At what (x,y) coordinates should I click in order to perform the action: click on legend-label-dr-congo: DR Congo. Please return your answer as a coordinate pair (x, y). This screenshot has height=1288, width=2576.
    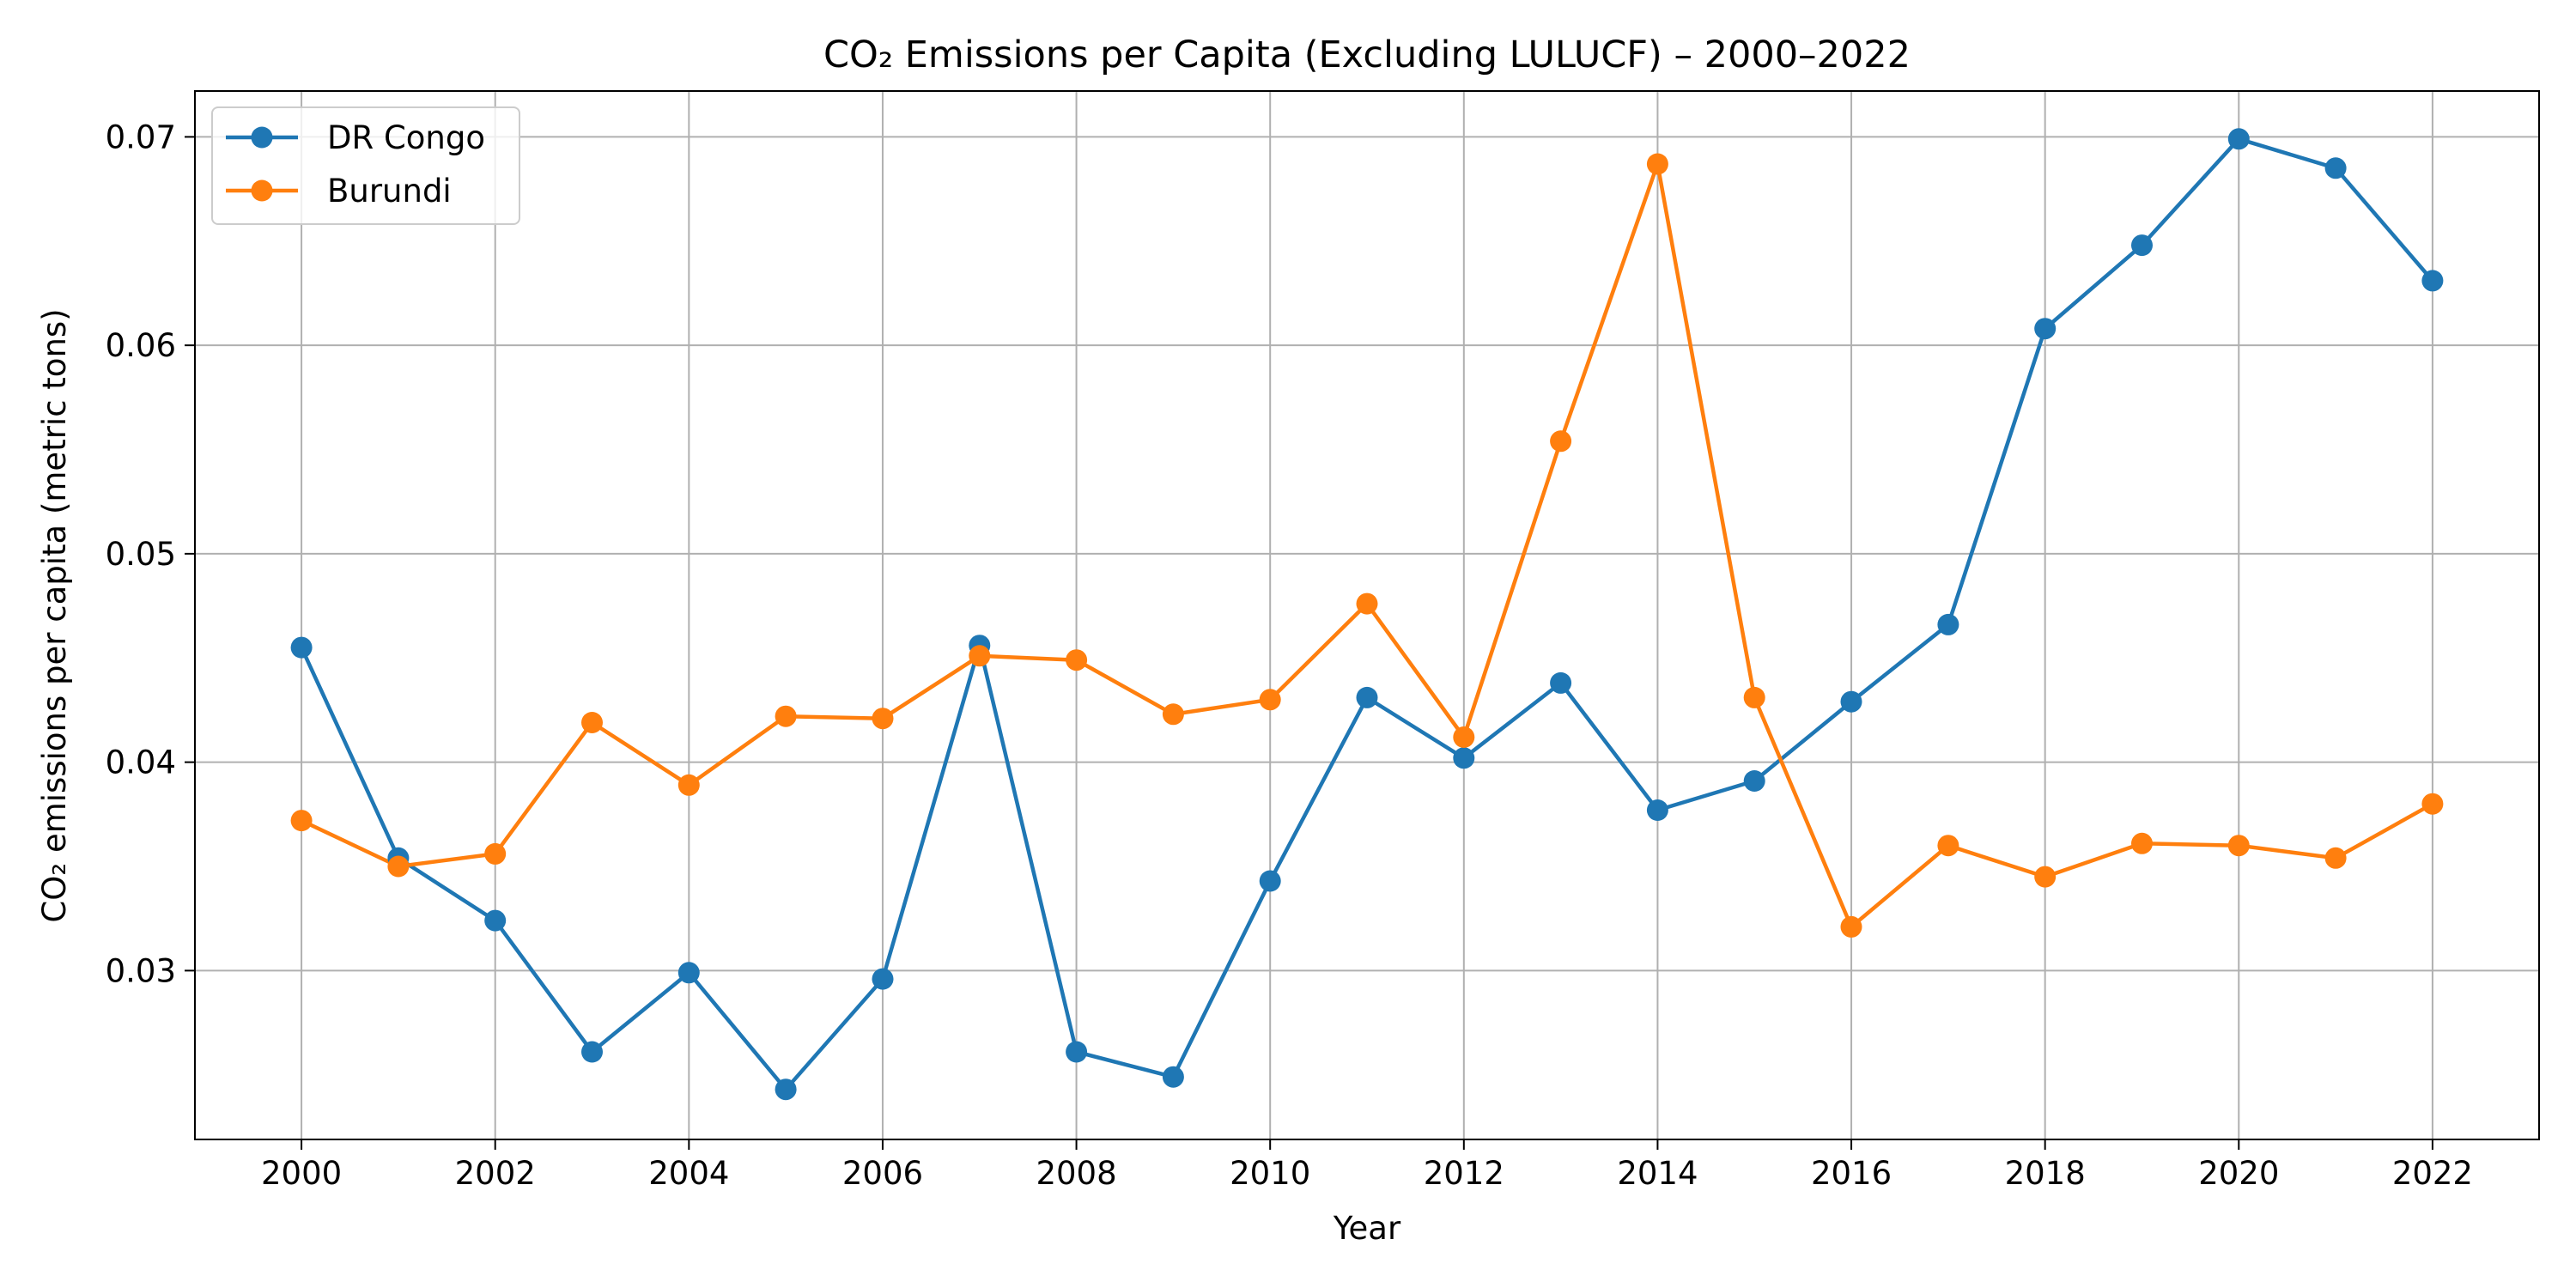
    Looking at the image, I should click on (406, 137).